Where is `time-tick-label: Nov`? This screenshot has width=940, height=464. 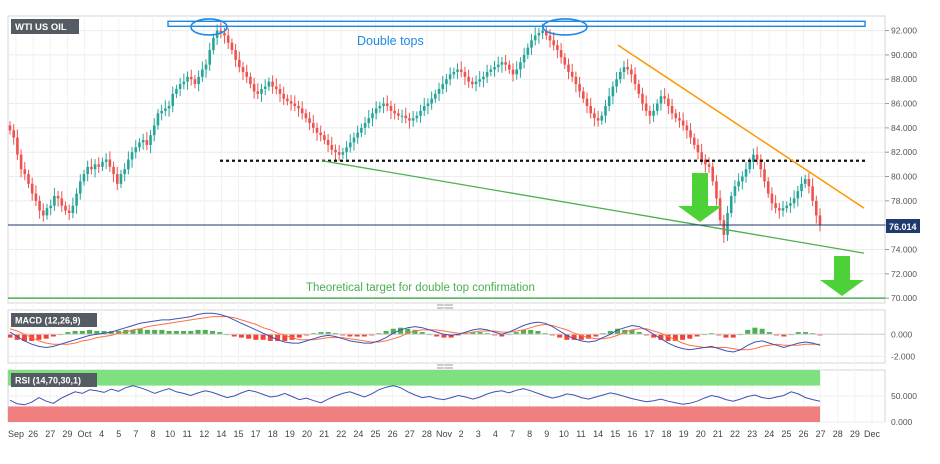
time-tick-label: Nov is located at coordinates (444, 434).